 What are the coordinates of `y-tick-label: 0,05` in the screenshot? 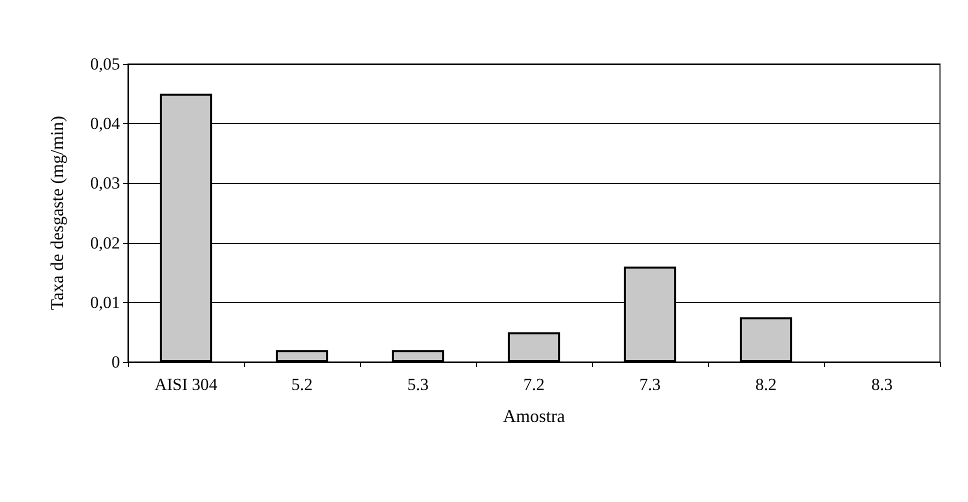 It's located at (105, 64).